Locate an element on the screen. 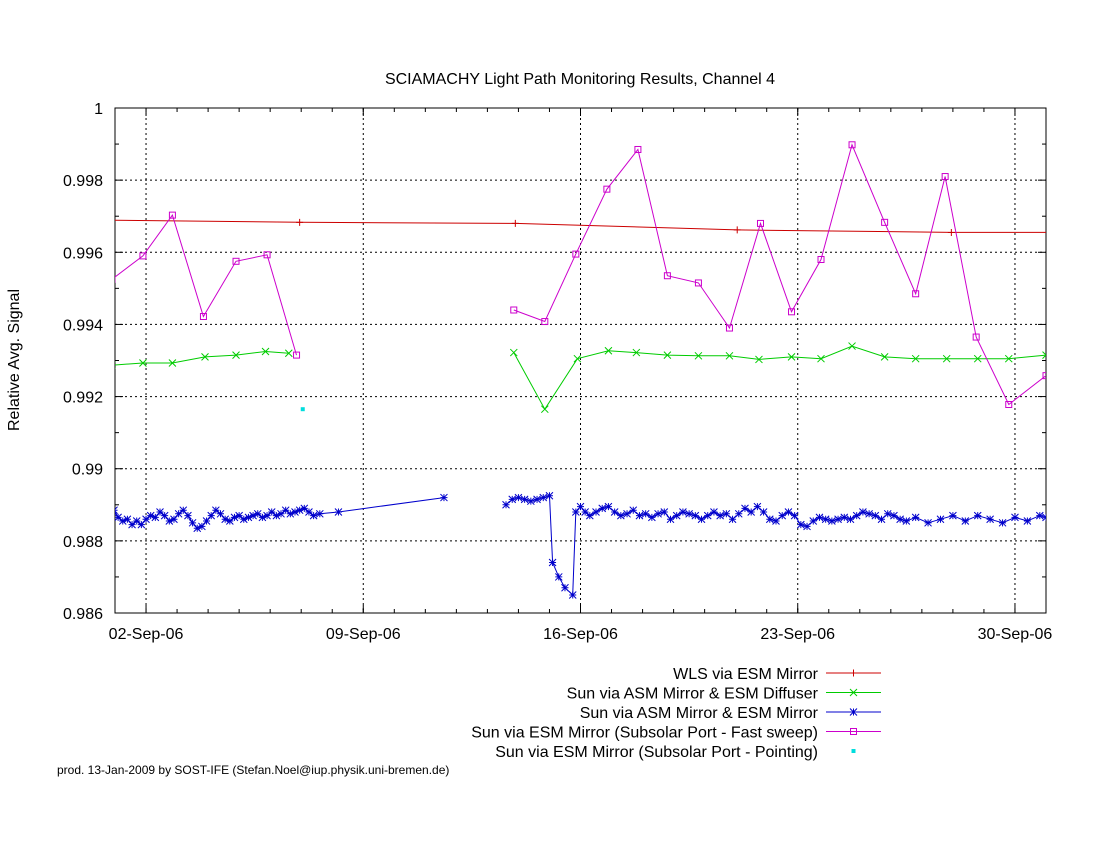  legend-label: Sun via ASM Mirror & ESM Diffuser is located at coordinates (693, 694).